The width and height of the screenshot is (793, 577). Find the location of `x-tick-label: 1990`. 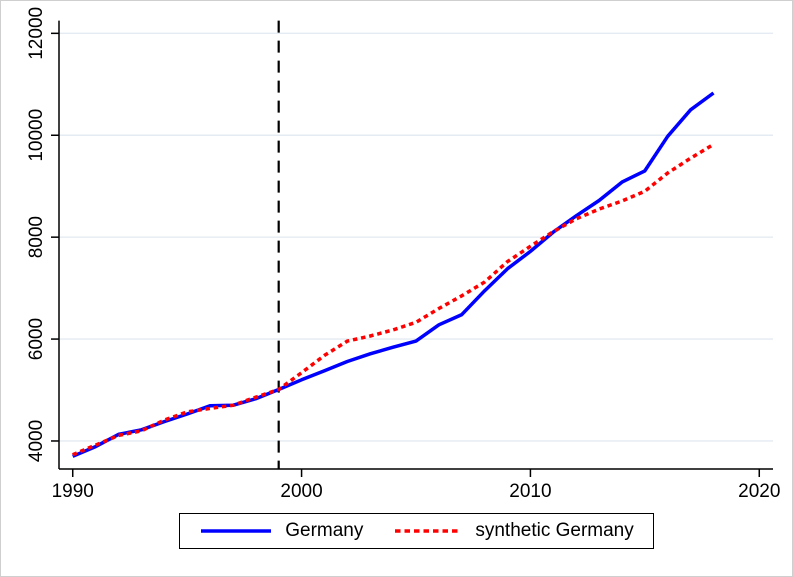

x-tick-label: 1990 is located at coordinates (73, 491).